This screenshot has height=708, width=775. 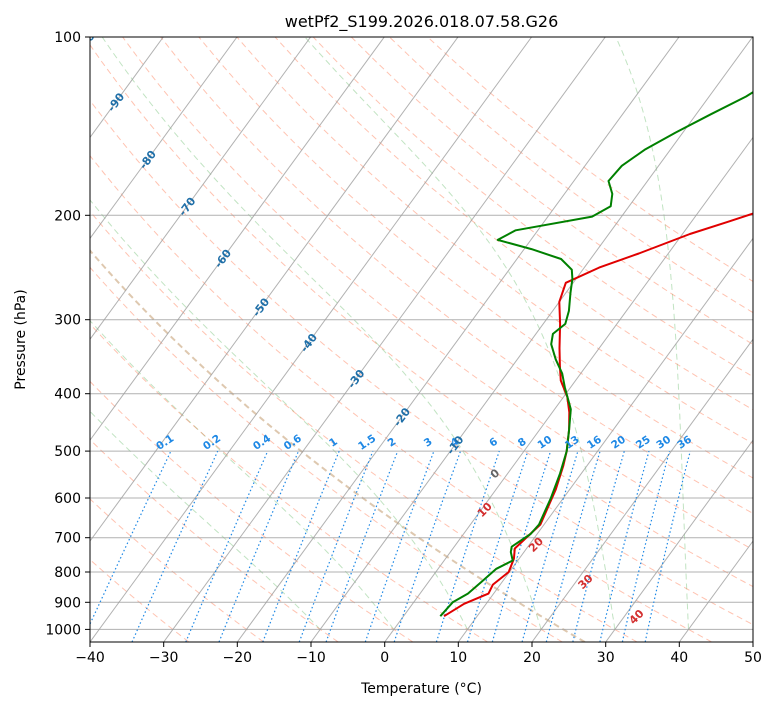 I want to click on chart-title: wetPf2_S199.2026.018.07.58.G26, so click(x=422, y=22).